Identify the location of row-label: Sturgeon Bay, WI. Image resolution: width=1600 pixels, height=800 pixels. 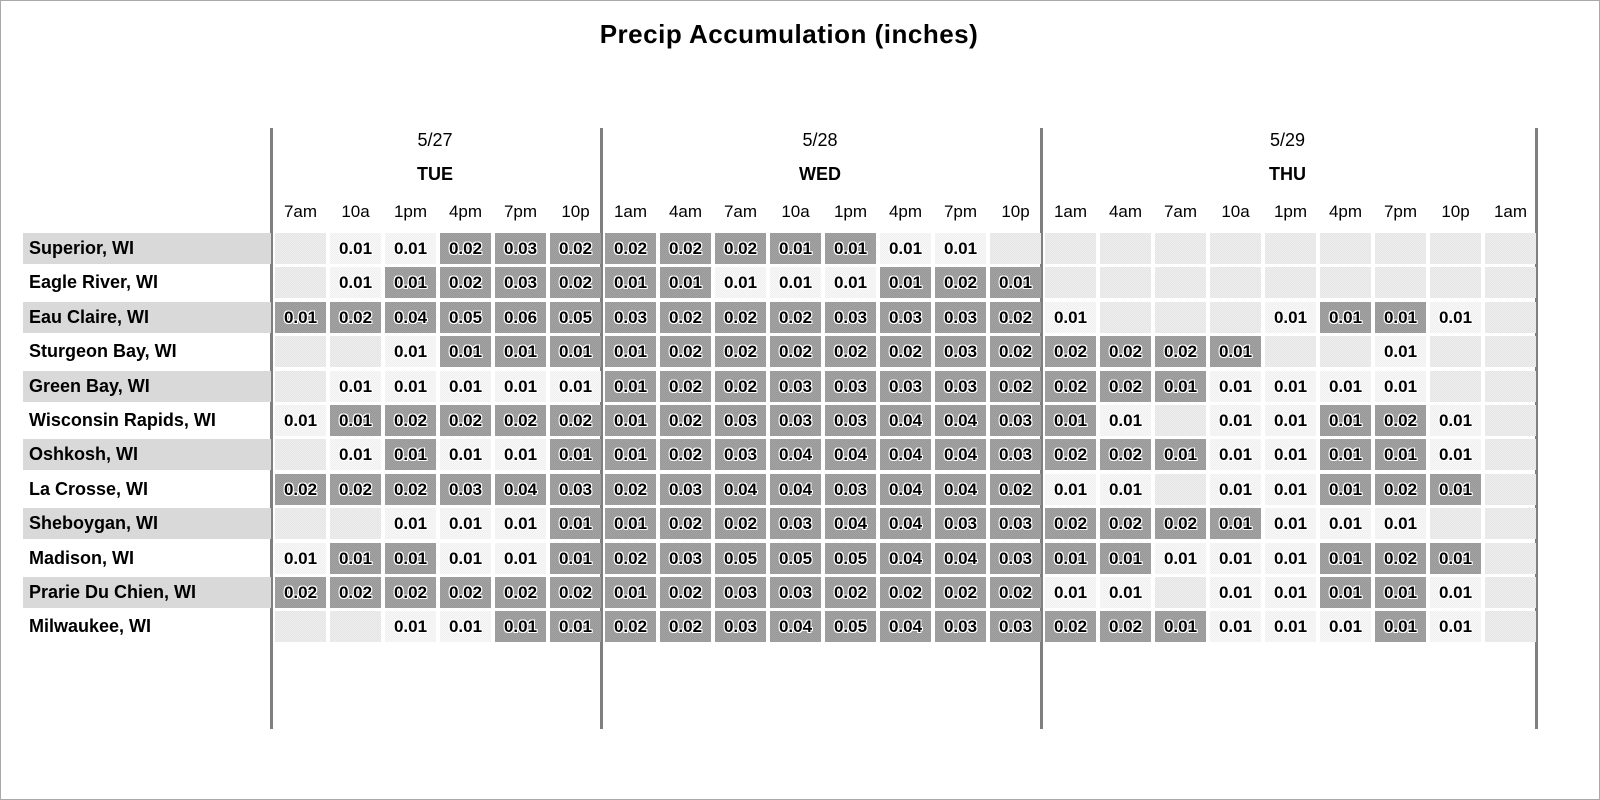
(103, 351).